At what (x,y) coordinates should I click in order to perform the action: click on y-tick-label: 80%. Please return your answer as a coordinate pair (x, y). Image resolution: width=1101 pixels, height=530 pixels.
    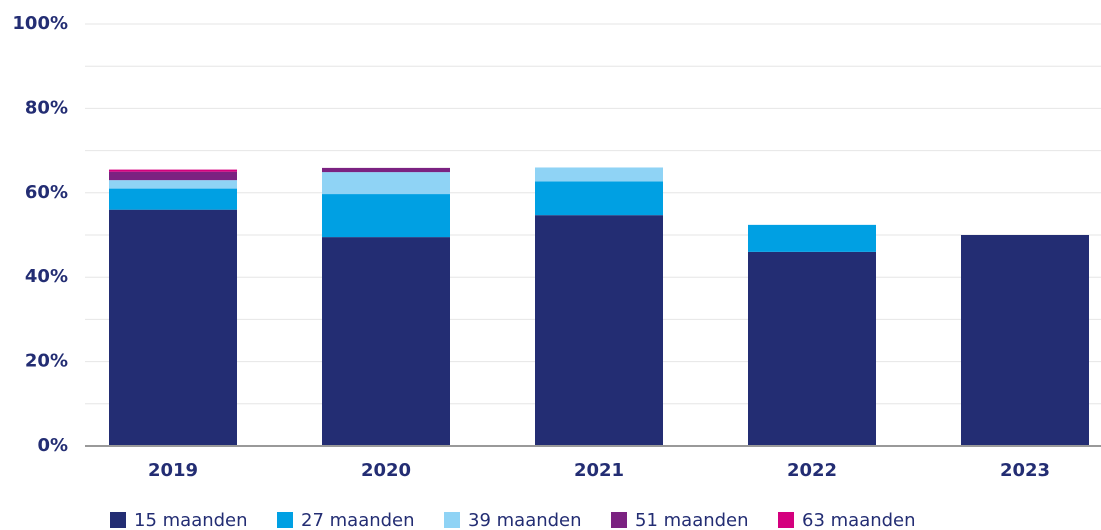
    Looking at the image, I should click on (46, 107).